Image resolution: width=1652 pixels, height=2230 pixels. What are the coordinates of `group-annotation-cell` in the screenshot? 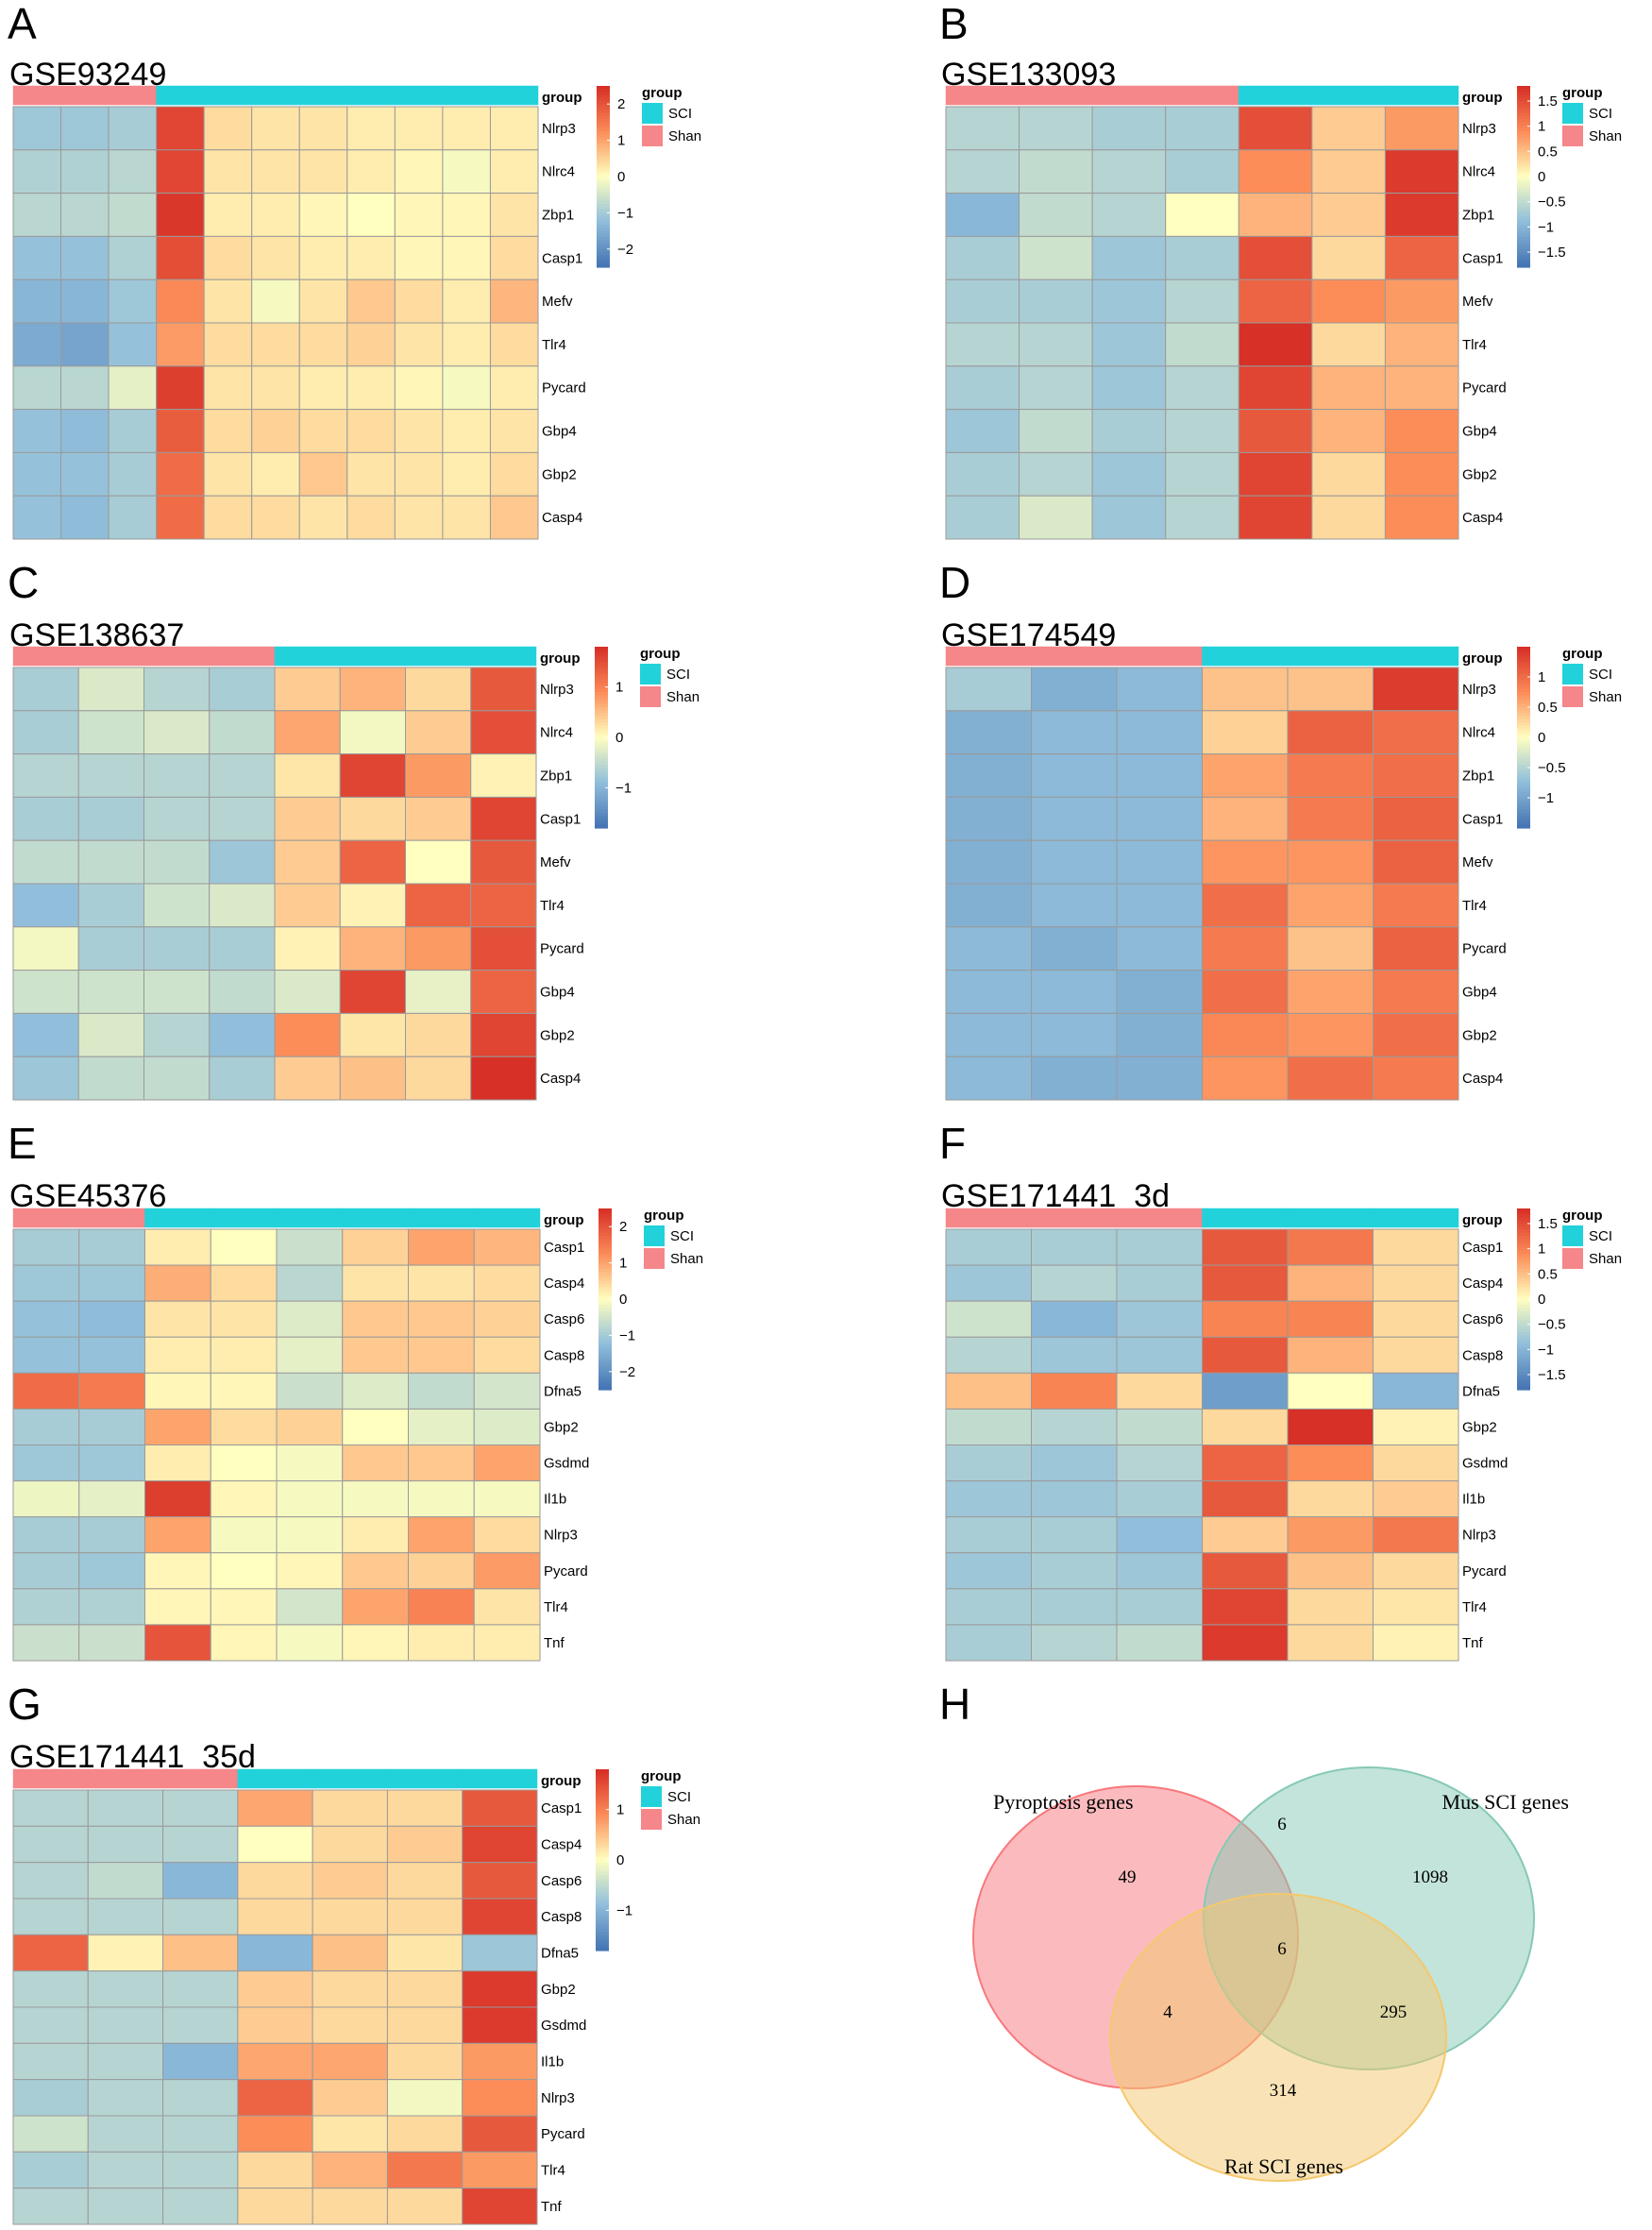 It's located at (1416, 1218).